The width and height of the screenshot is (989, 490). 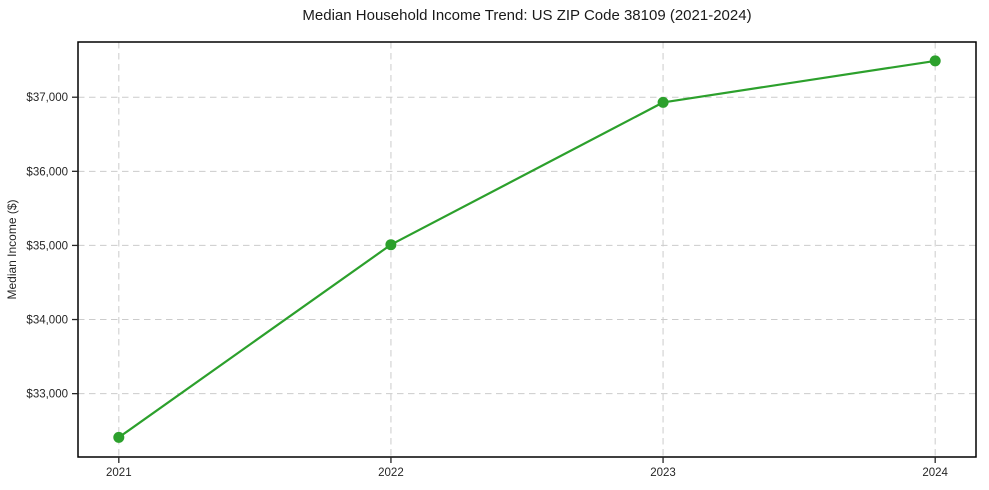 What do you see at coordinates (391, 473) in the screenshot?
I see `x-tick-label: 2022` at bounding box center [391, 473].